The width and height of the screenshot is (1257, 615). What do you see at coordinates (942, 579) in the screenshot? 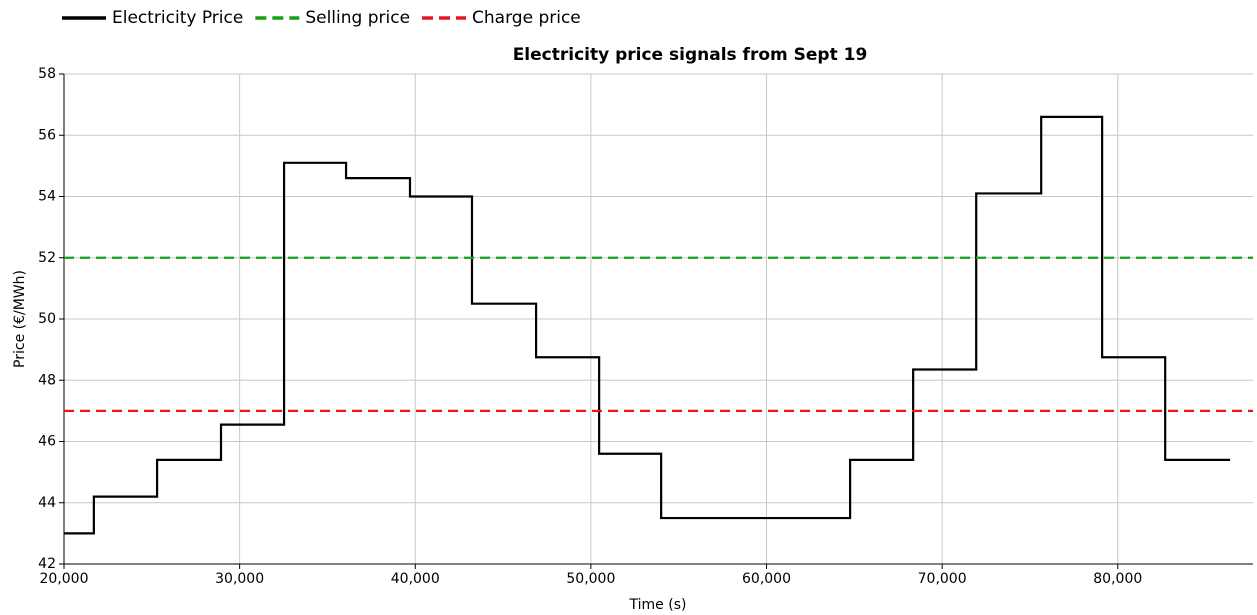
I see `x-tick-label: 70,000` at bounding box center [942, 579].